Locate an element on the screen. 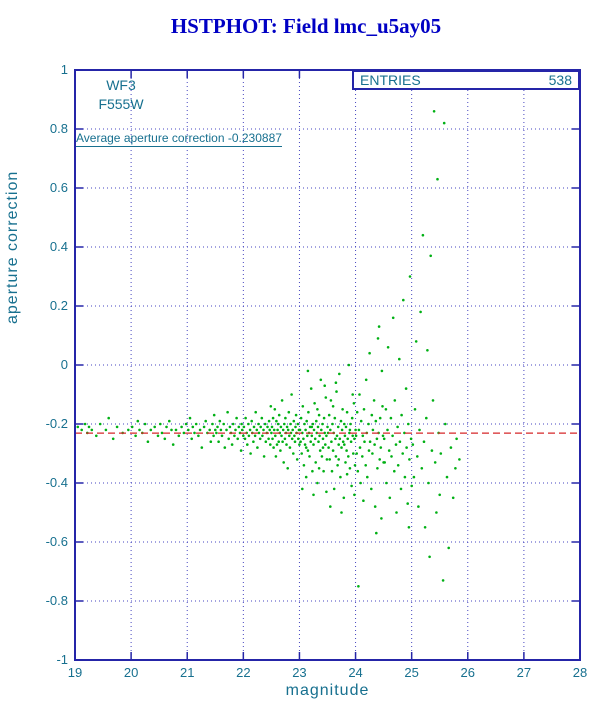 This screenshot has height=709, width=612. x-tick-label: 28 is located at coordinates (580, 672).